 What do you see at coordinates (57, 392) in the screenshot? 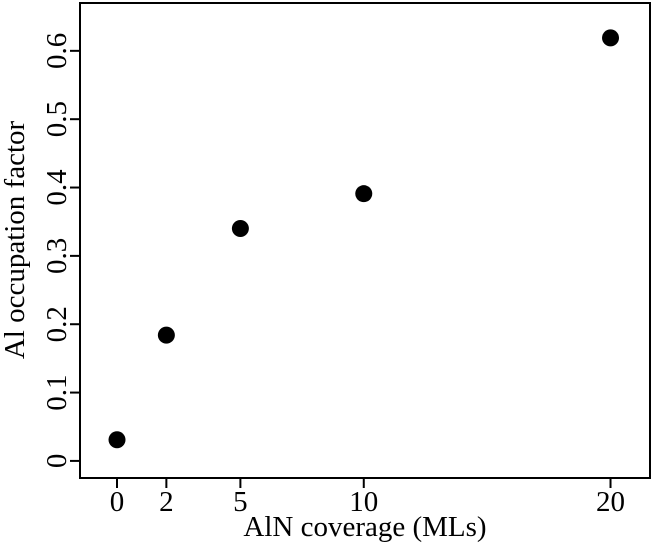
I see `y-tick-label: 0.1` at bounding box center [57, 392].